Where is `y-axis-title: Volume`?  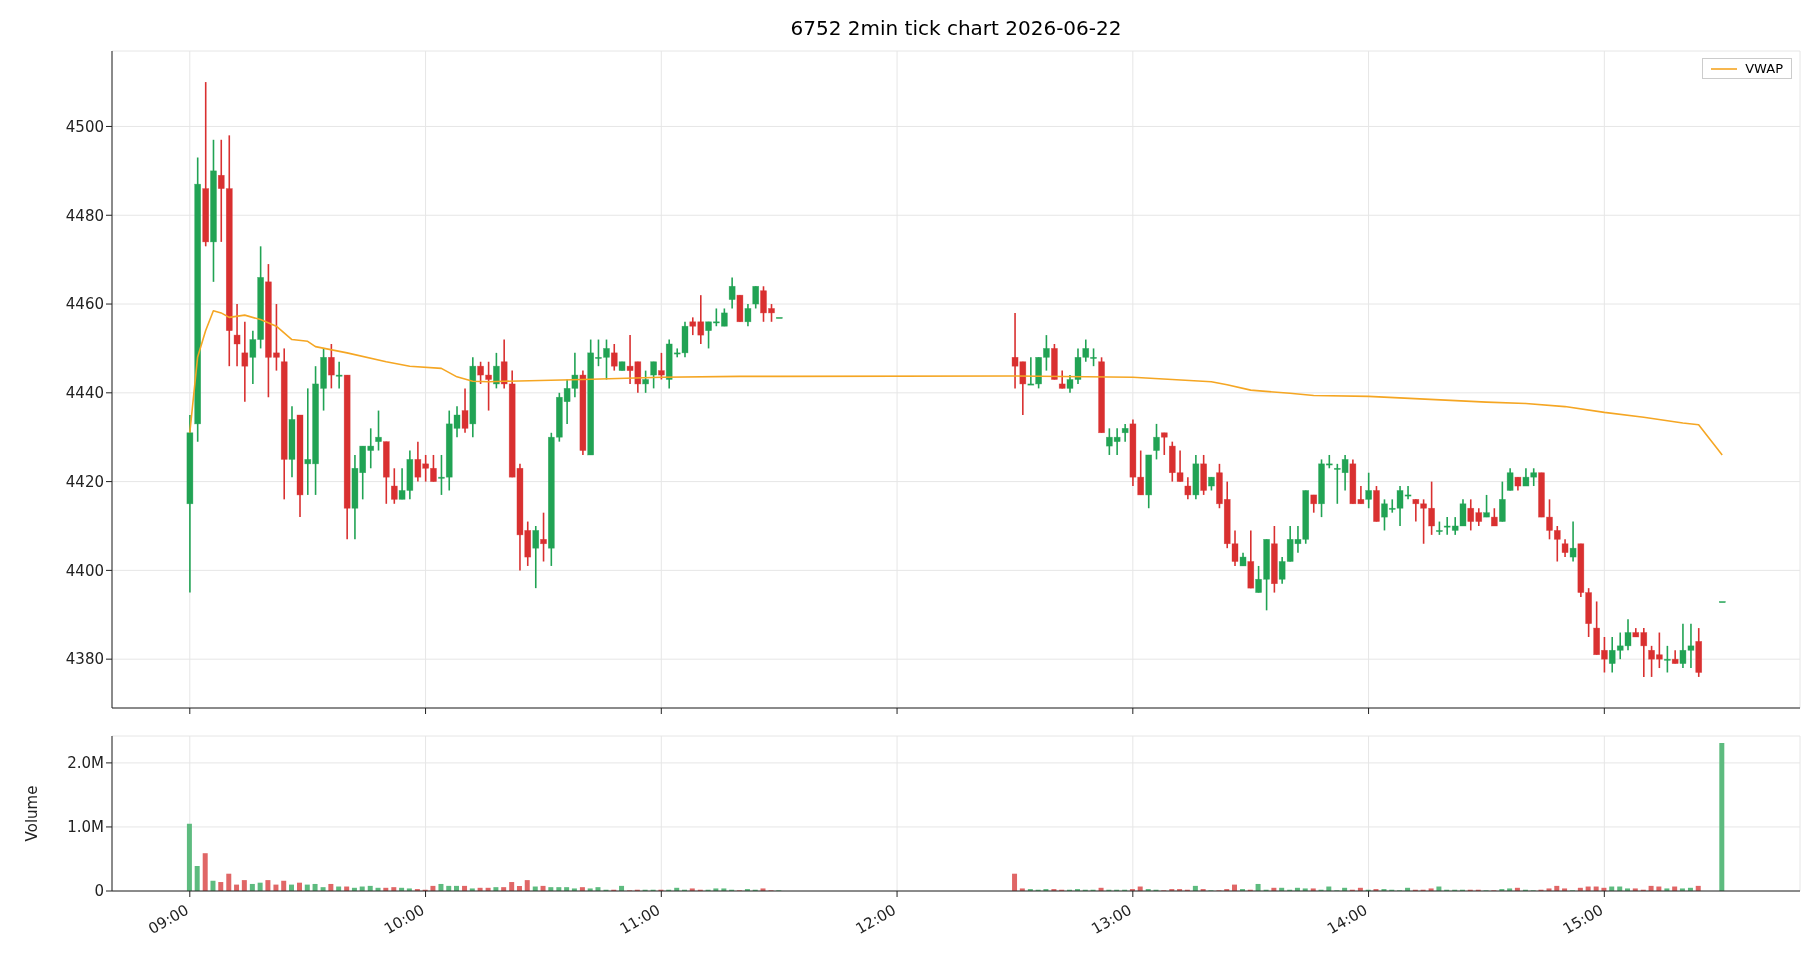 y-axis-title: Volume is located at coordinates (32, 813).